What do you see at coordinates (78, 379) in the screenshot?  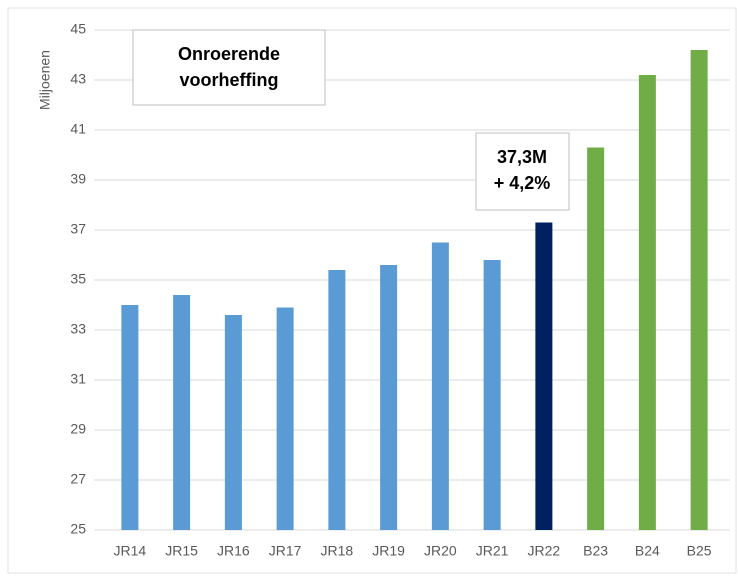 I see `y-tick-label: 31` at bounding box center [78, 379].